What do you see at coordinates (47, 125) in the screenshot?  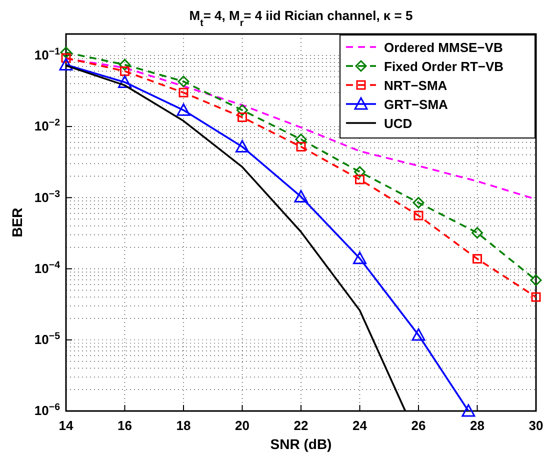 I see `y-tick-label: 10$^{−2}$` at bounding box center [47, 125].